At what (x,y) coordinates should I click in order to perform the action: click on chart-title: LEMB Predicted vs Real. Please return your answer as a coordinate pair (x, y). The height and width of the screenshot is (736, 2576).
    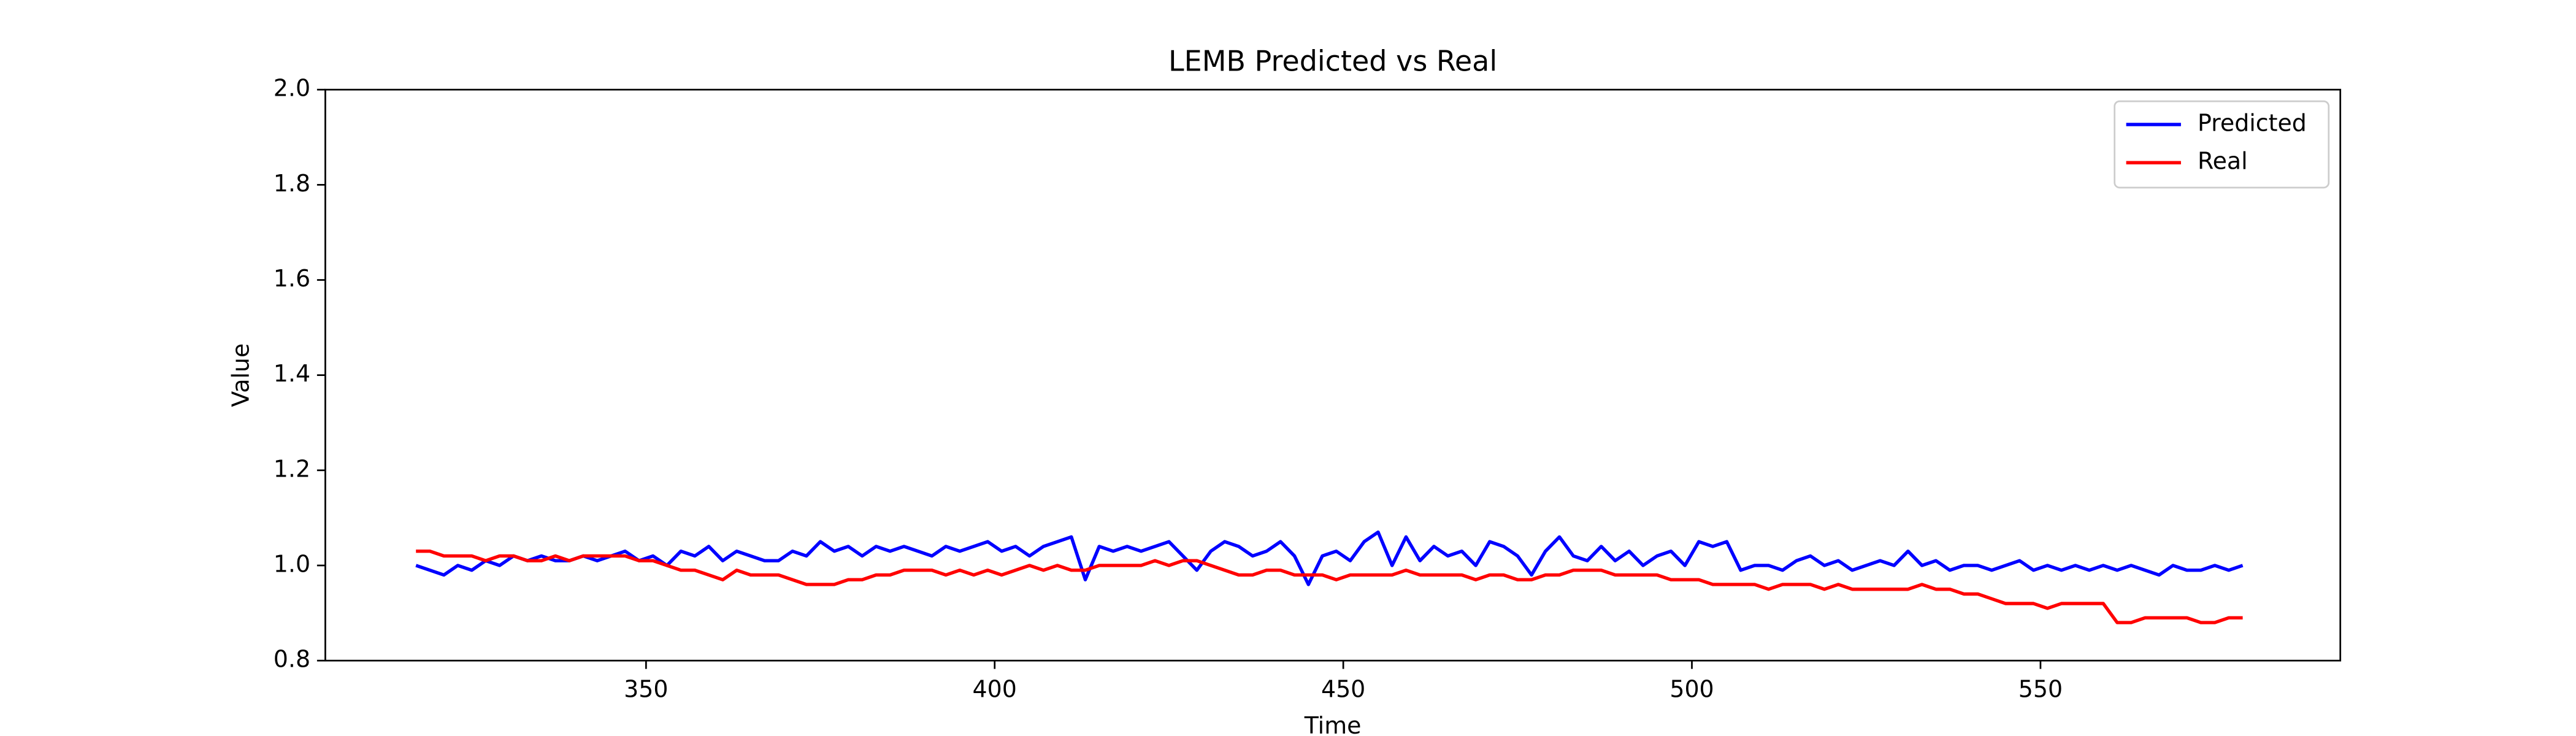
    Looking at the image, I should click on (1332, 60).